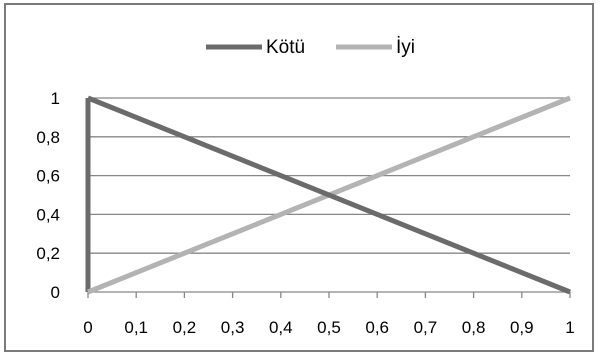  What do you see at coordinates (405, 47) in the screenshot?
I see `legend-label-iyi: İyi` at bounding box center [405, 47].